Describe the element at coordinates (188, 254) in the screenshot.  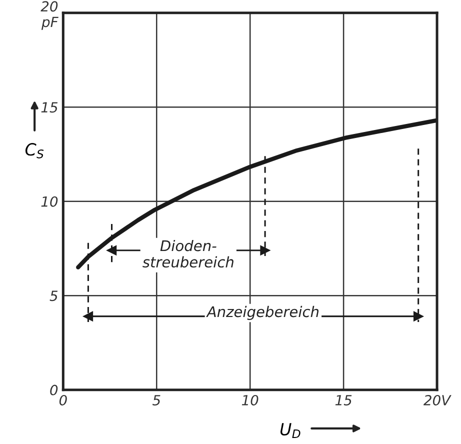
I see `annotation: Dioden- streubereich` at that location.